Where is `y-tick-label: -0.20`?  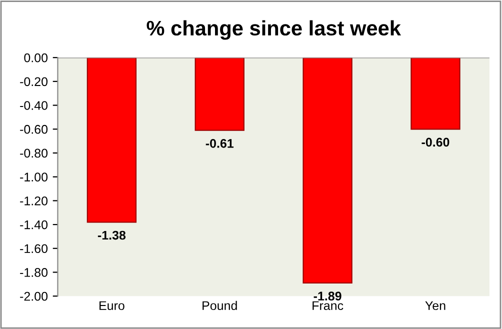
y-tick-label: -0.20 is located at coordinates (34, 81).